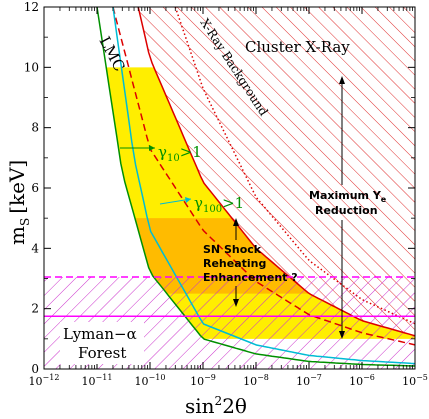 Image resolution: width=429 pixels, height=419 pixels. What do you see at coordinates (415, 380) in the screenshot?
I see `x-tick-label: 10⁻⁵` at bounding box center [415, 380].